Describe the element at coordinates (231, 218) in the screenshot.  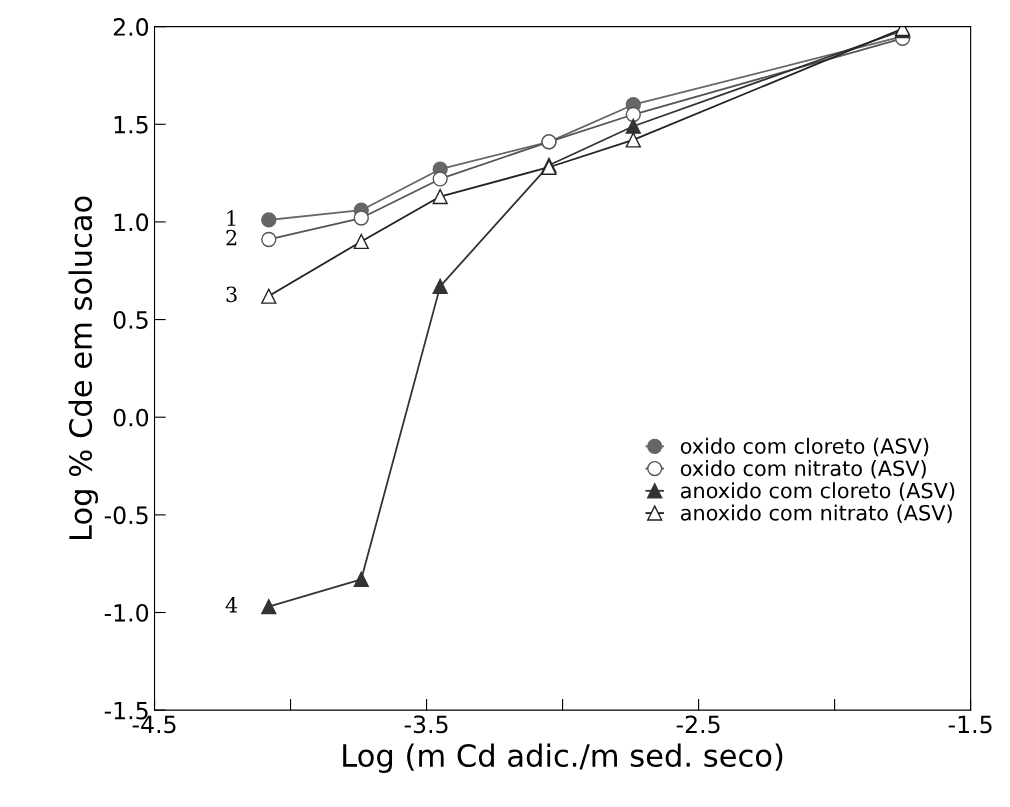
I see `annotation: 1` at that location.